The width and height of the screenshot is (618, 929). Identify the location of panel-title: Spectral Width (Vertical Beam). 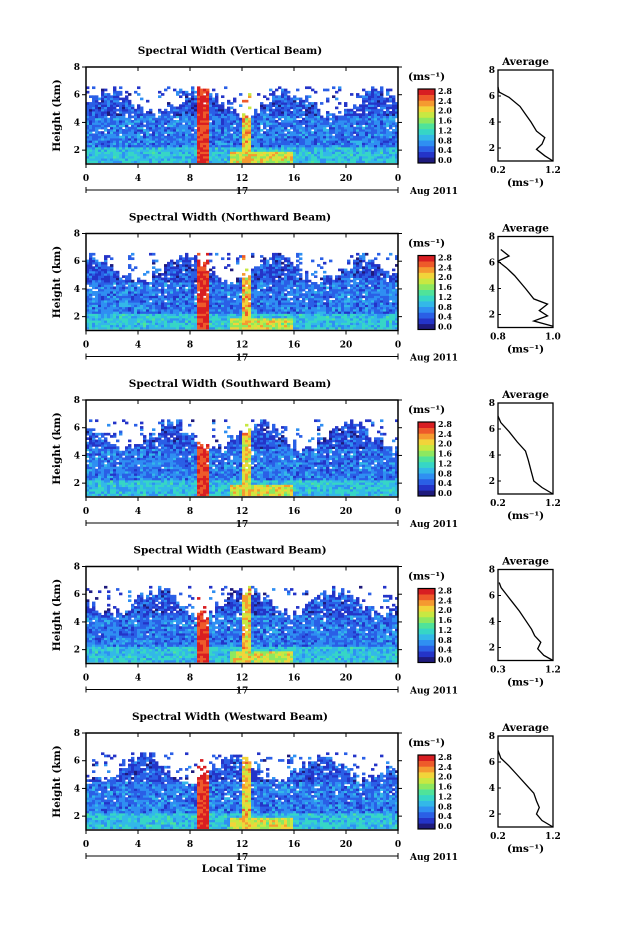
(230, 51).